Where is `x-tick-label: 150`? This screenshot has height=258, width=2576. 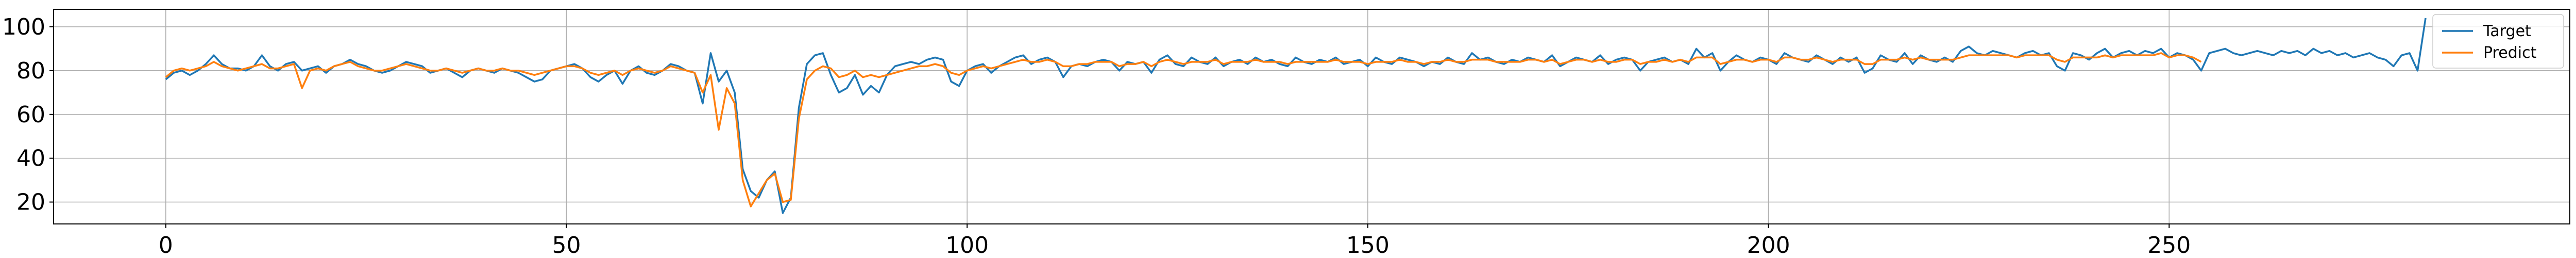
x-tick-label: 150 is located at coordinates (1367, 245).